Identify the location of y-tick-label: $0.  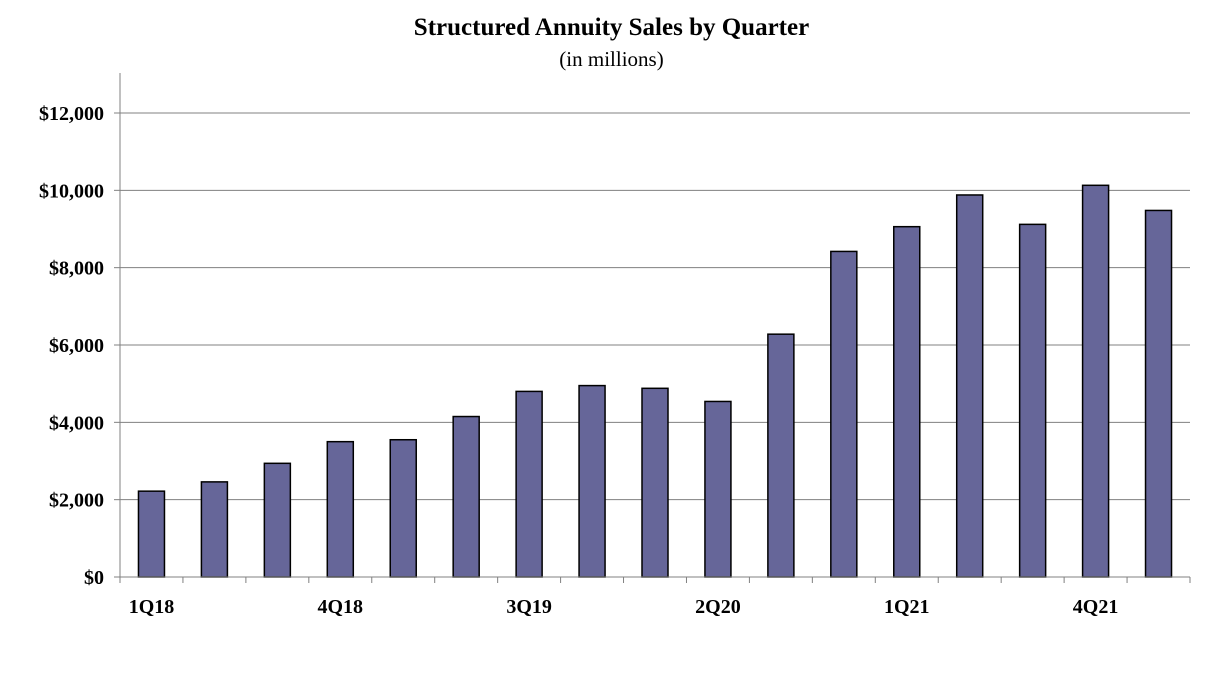
(94, 578).